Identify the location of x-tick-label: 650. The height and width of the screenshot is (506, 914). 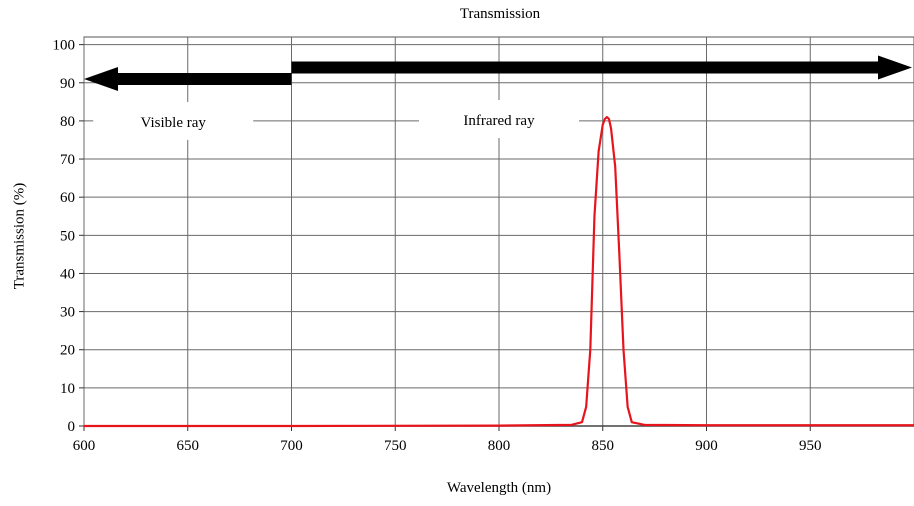
(188, 446).